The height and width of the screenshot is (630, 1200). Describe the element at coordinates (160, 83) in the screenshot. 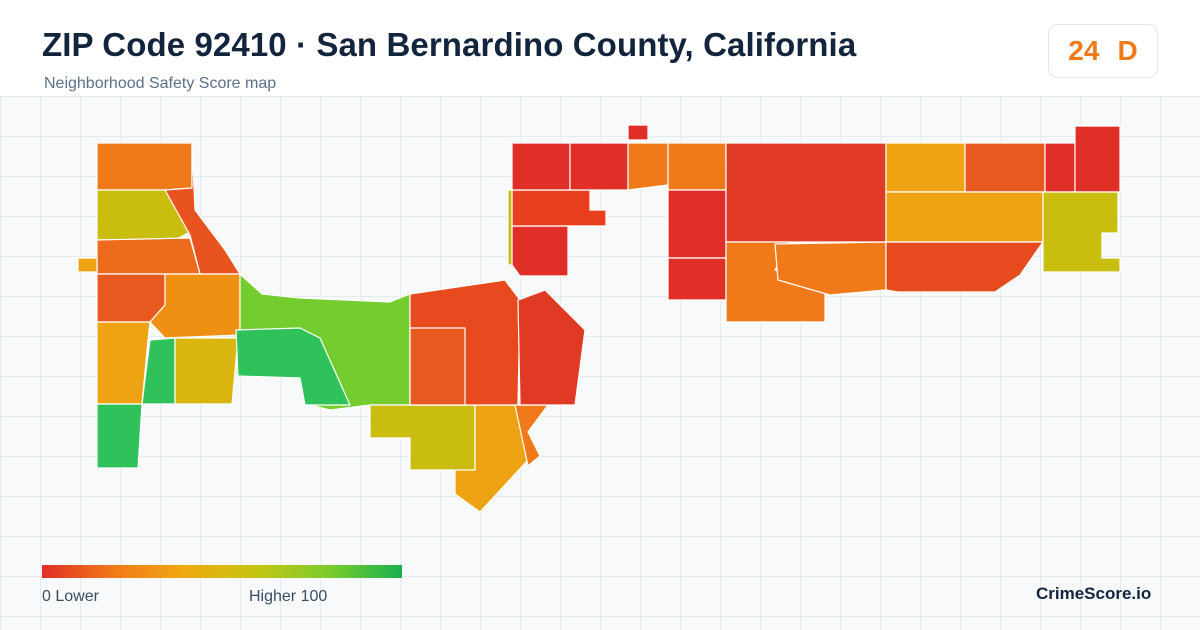

I see `page-subtitle: Neighborhood Safety Score map` at that location.